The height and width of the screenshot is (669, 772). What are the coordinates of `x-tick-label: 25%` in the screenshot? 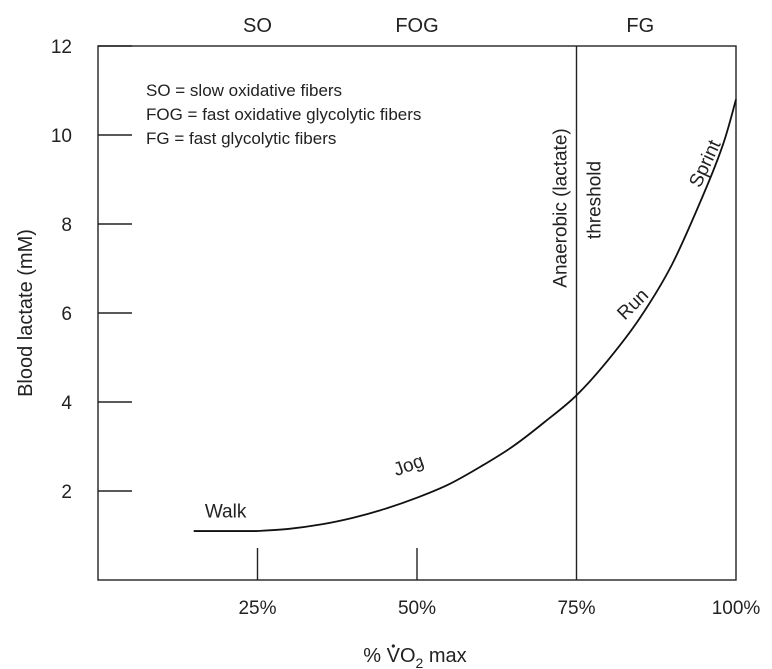 It's located at (257, 608).